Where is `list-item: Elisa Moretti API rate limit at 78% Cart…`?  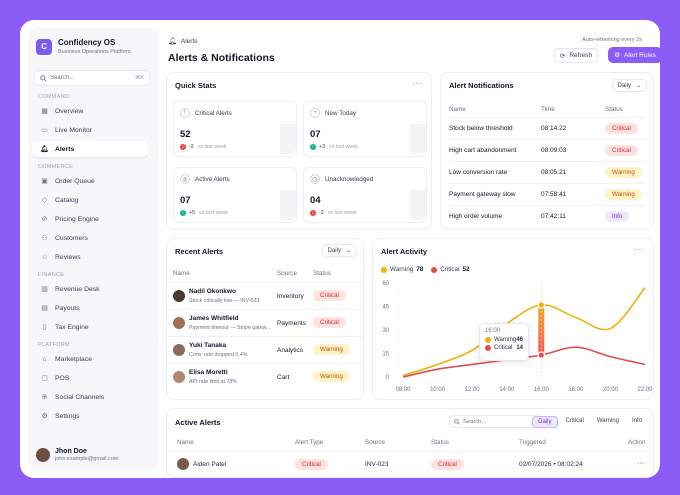
list-item: Elisa Moretti API rate limit at 78% Cart… is located at coordinates (265, 376).